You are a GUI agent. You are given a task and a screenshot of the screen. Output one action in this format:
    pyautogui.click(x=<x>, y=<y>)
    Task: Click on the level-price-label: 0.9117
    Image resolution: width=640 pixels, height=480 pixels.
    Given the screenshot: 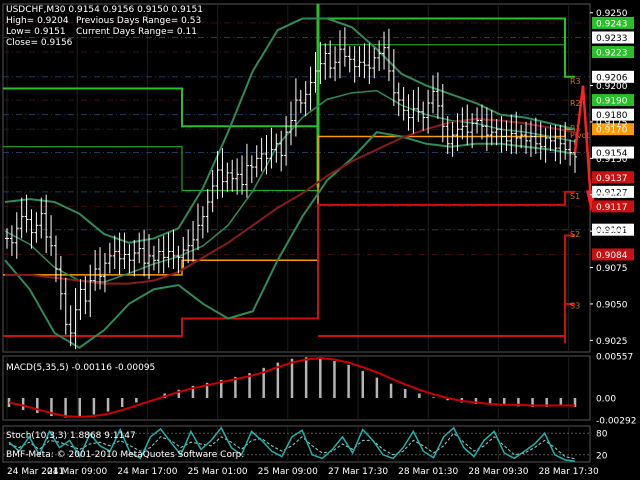 What is the action you would take?
    pyautogui.click(x=612, y=208)
    